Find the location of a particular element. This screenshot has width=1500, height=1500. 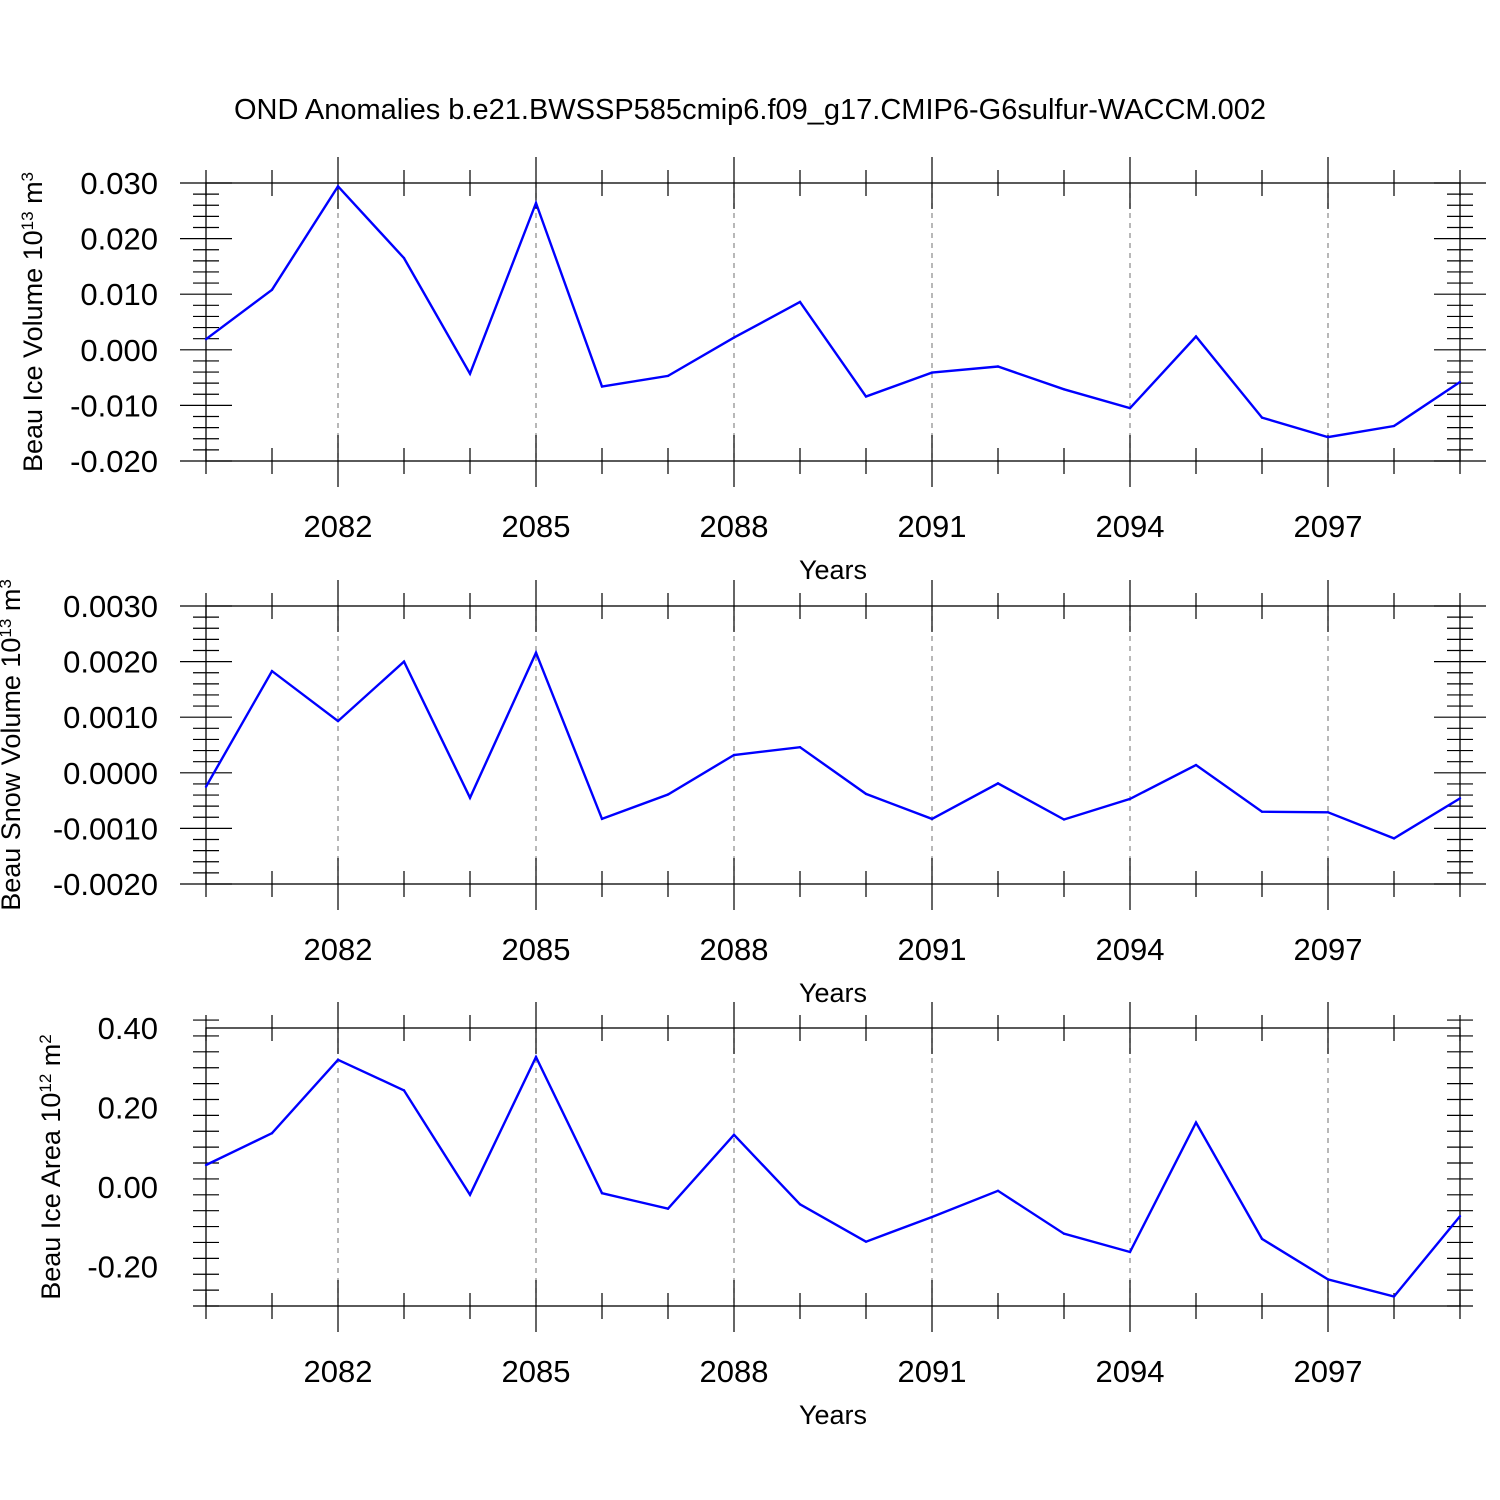

y-tick-label: 0.0000 is located at coordinates (110, 773).